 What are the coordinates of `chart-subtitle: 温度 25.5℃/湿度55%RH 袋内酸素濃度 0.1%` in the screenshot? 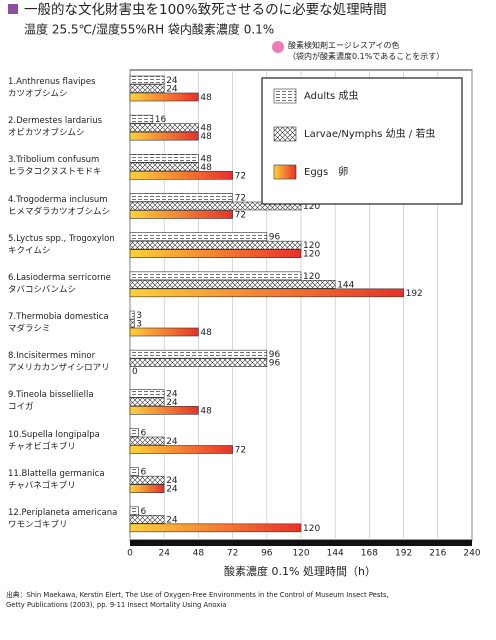 It's located at (149, 29).